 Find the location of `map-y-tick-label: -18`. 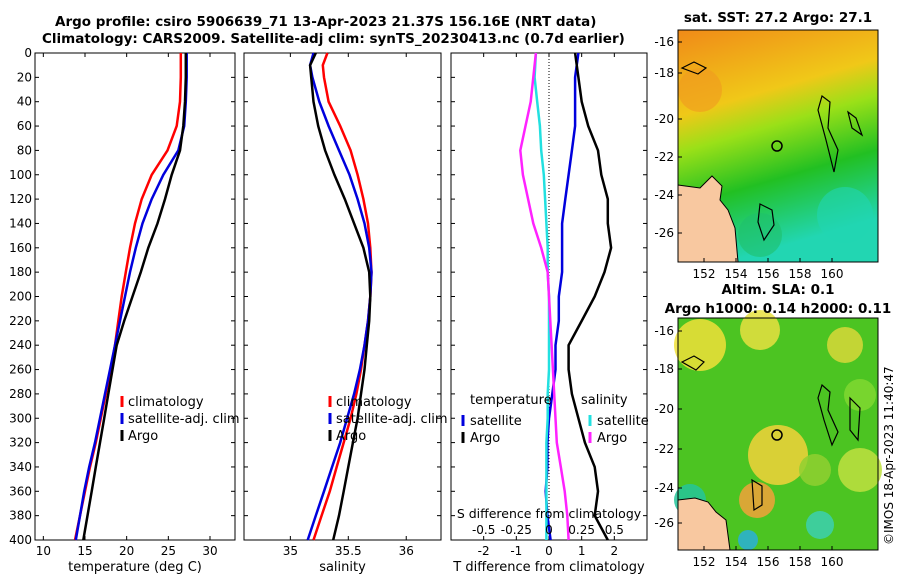

map-y-tick-label: -18 is located at coordinates (664, 369).